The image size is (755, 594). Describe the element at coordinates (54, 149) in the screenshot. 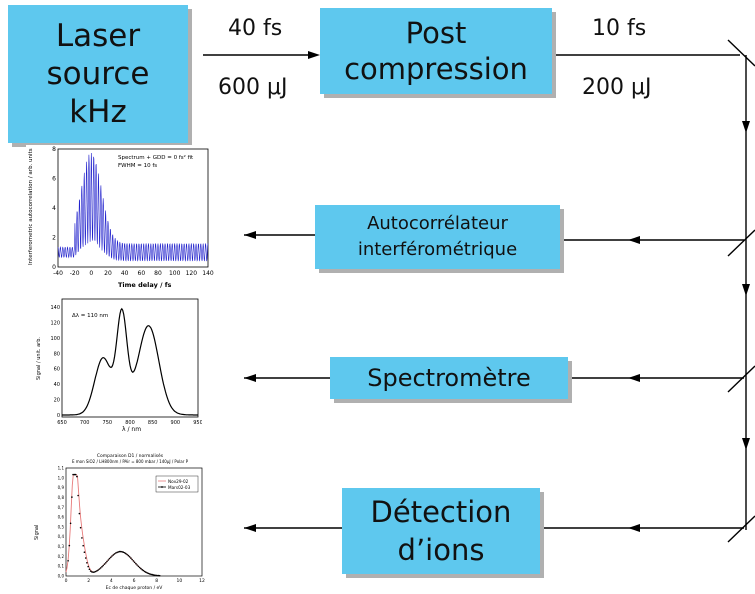

I see `autocorr-ytick: 8` at that location.